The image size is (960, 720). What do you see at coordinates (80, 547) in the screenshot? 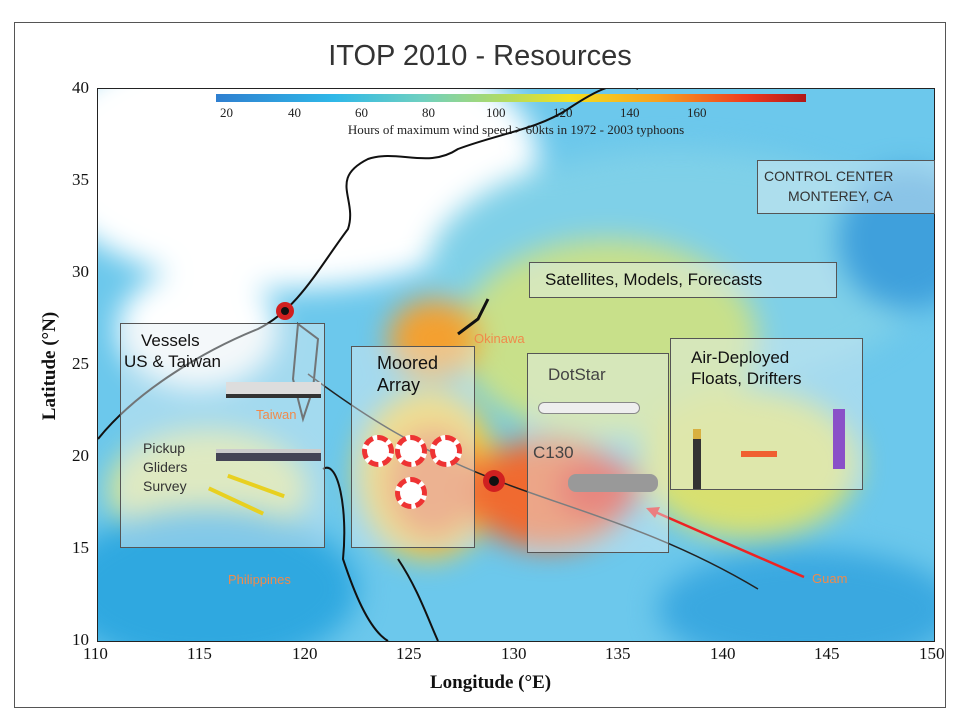
I see `y-tick: 15` at bounding box center [80, 547].